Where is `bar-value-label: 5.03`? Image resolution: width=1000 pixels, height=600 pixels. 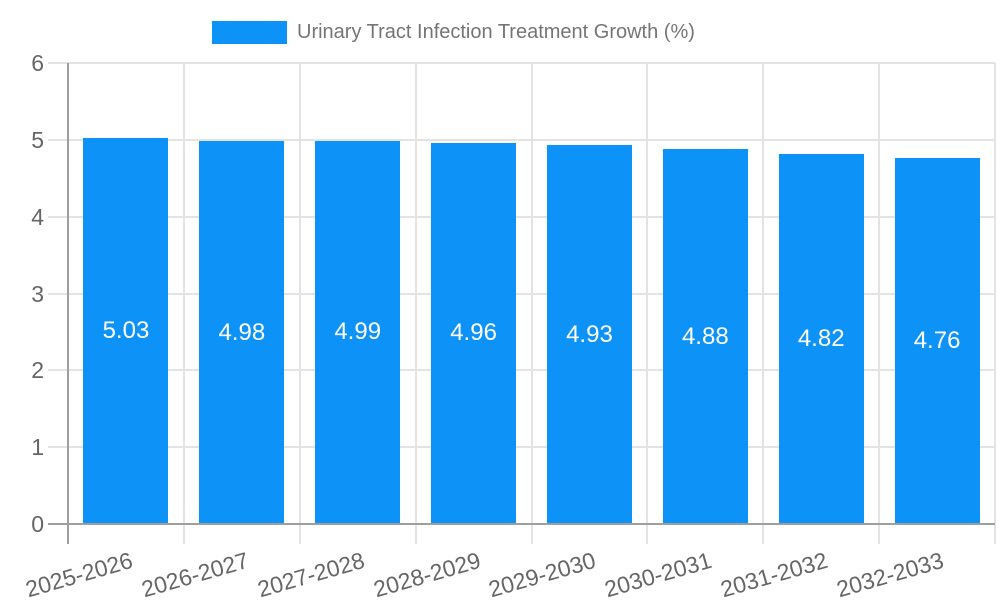 bar-value-label: 5.03 is located at coordinates (126, 330).